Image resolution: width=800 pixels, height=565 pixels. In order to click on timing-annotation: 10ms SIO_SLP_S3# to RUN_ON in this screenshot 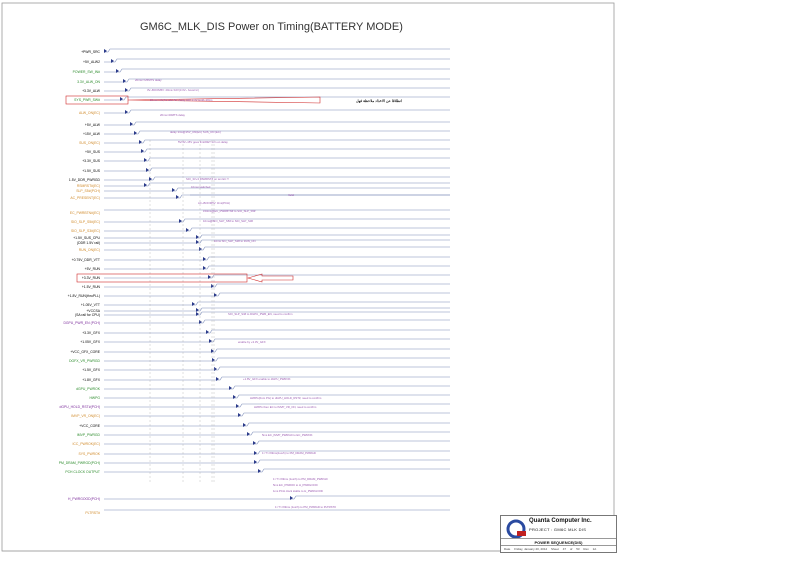, I will do `click(235, 241)`.